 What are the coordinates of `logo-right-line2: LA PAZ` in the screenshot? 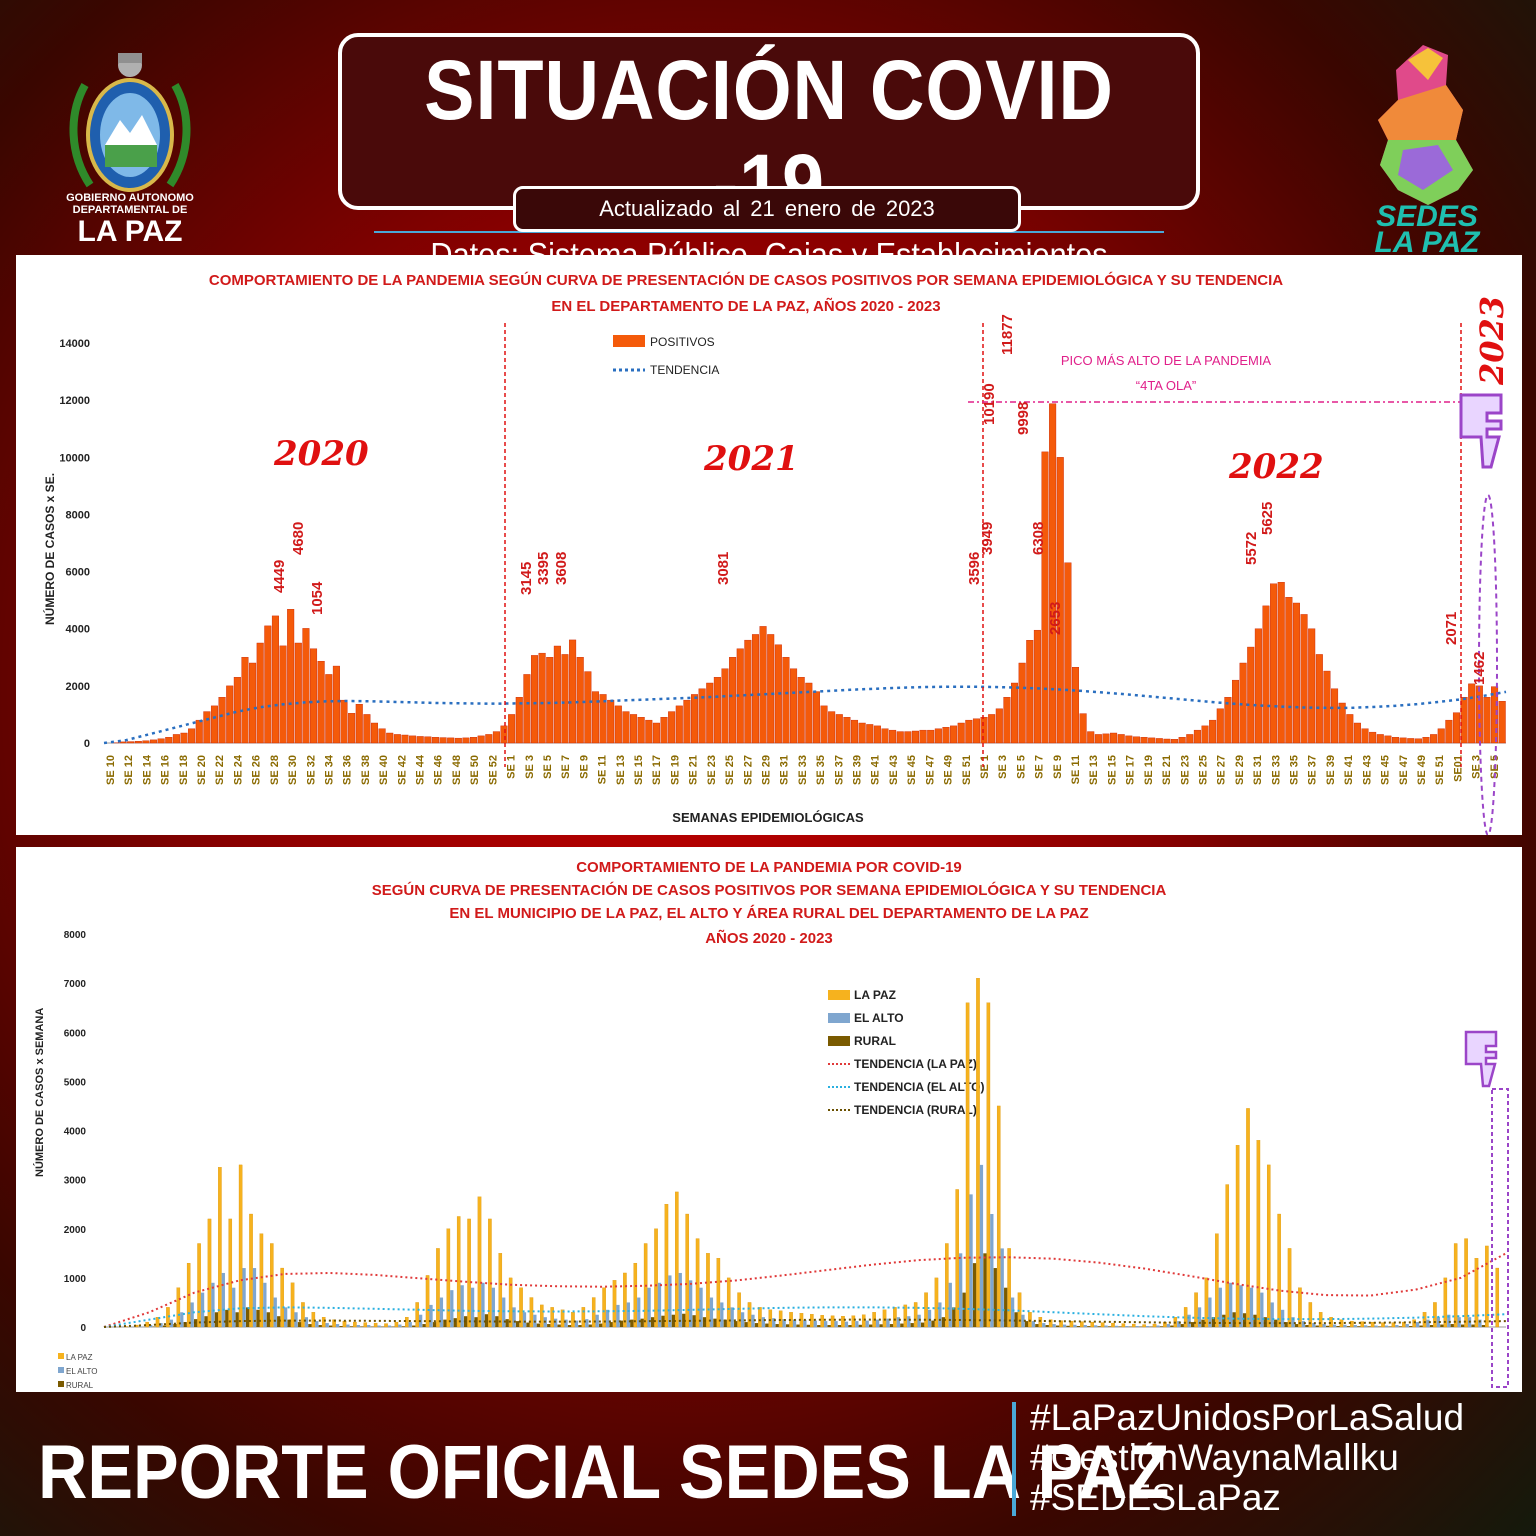 It's located at (1427, 242).